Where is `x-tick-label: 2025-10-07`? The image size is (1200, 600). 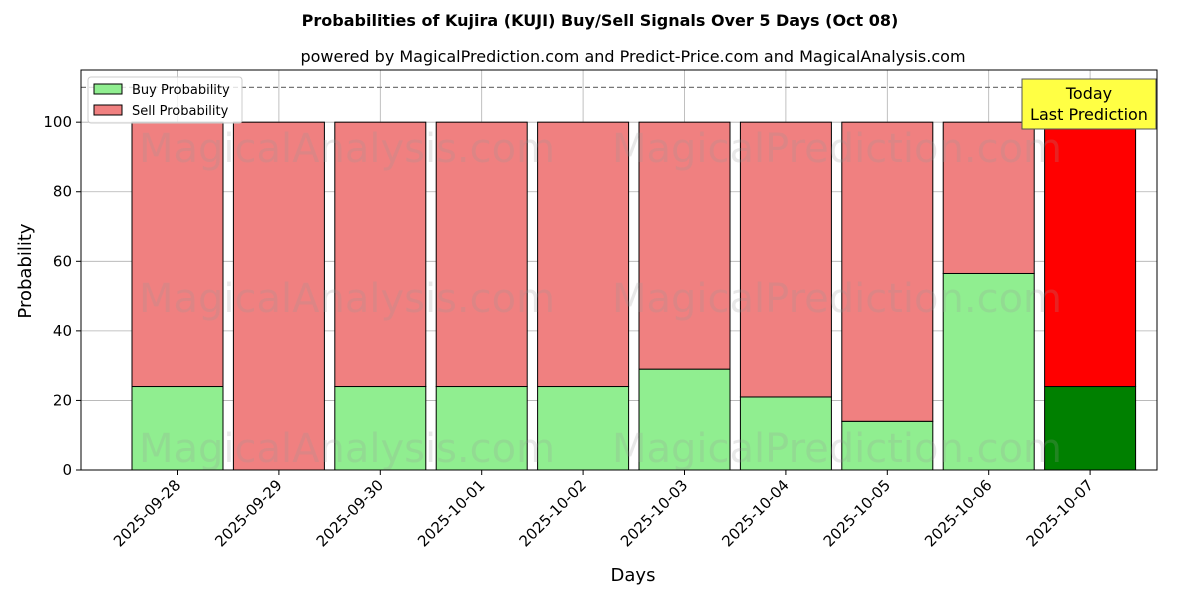 x-tick-label: 2025-10-07 is located at coordinates (1060, 513).